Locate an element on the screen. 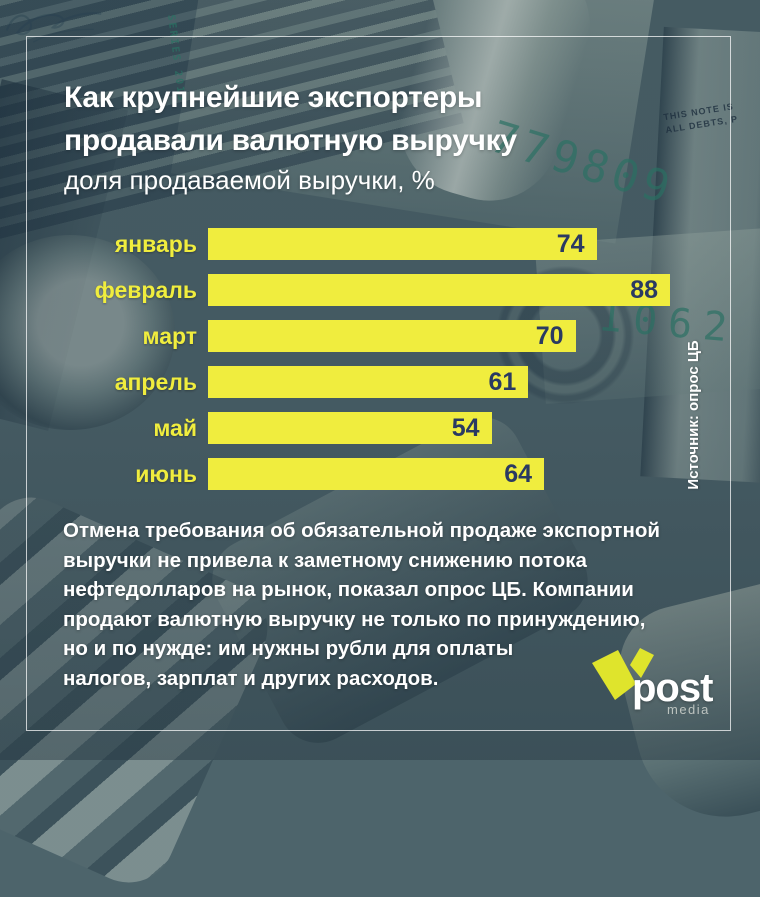 This screenshot has width=760, height=897. bar-row: март 70 is located at coordinates (379, 336).